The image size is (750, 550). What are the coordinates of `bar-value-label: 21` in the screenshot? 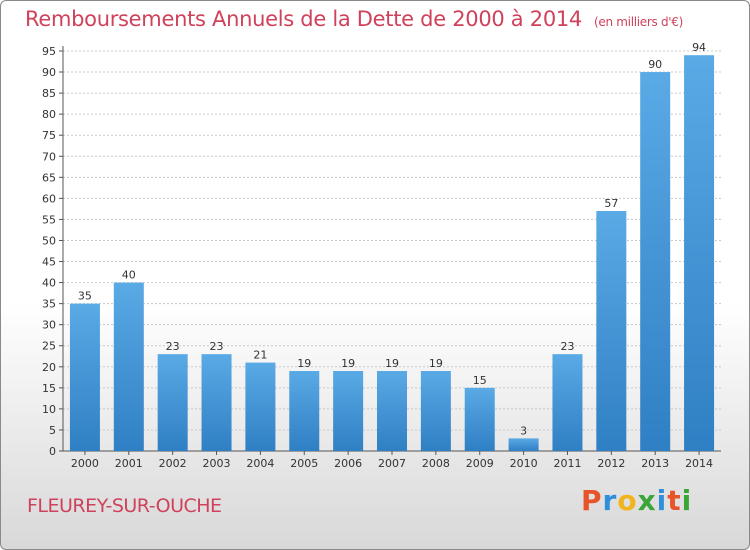 It's located at (260, 355).